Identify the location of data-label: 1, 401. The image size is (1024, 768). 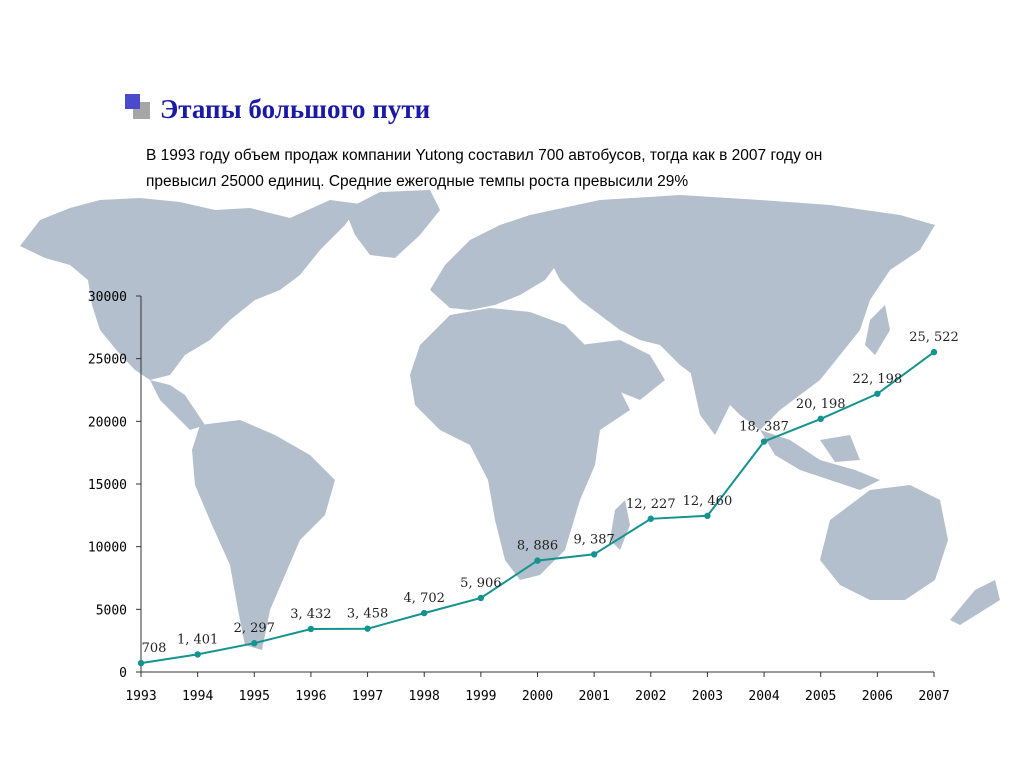
(197, 639).